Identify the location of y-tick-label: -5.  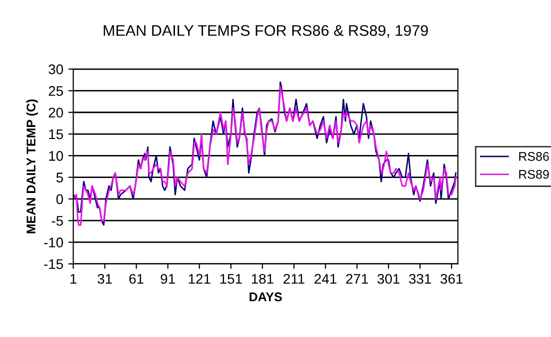
(57, 221).